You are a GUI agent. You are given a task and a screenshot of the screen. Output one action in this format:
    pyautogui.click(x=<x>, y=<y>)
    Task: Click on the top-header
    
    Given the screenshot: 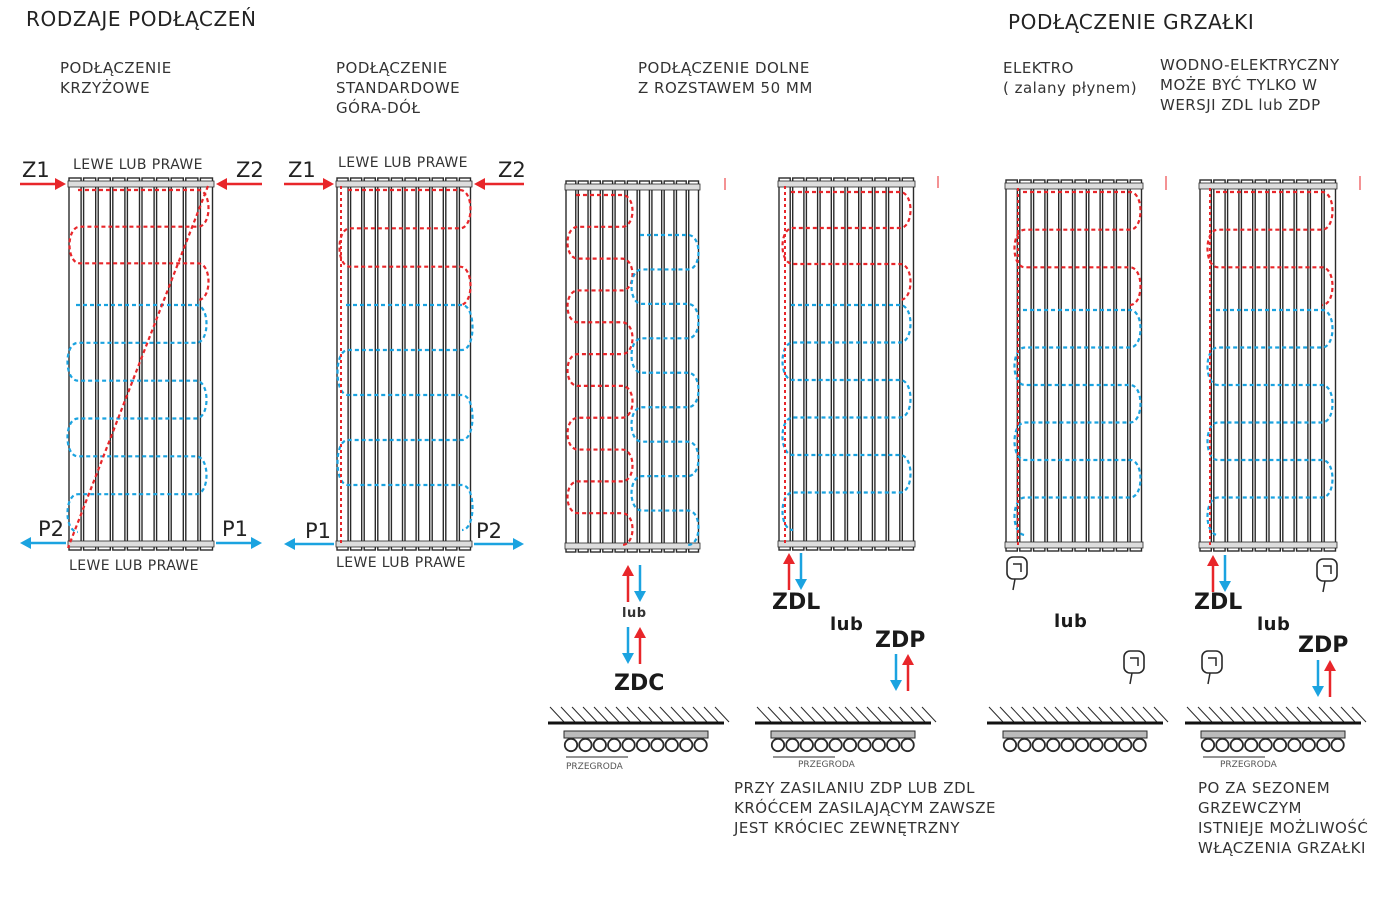 What is the action you would take?
    pyautogui.click(x=846, y=184)
    